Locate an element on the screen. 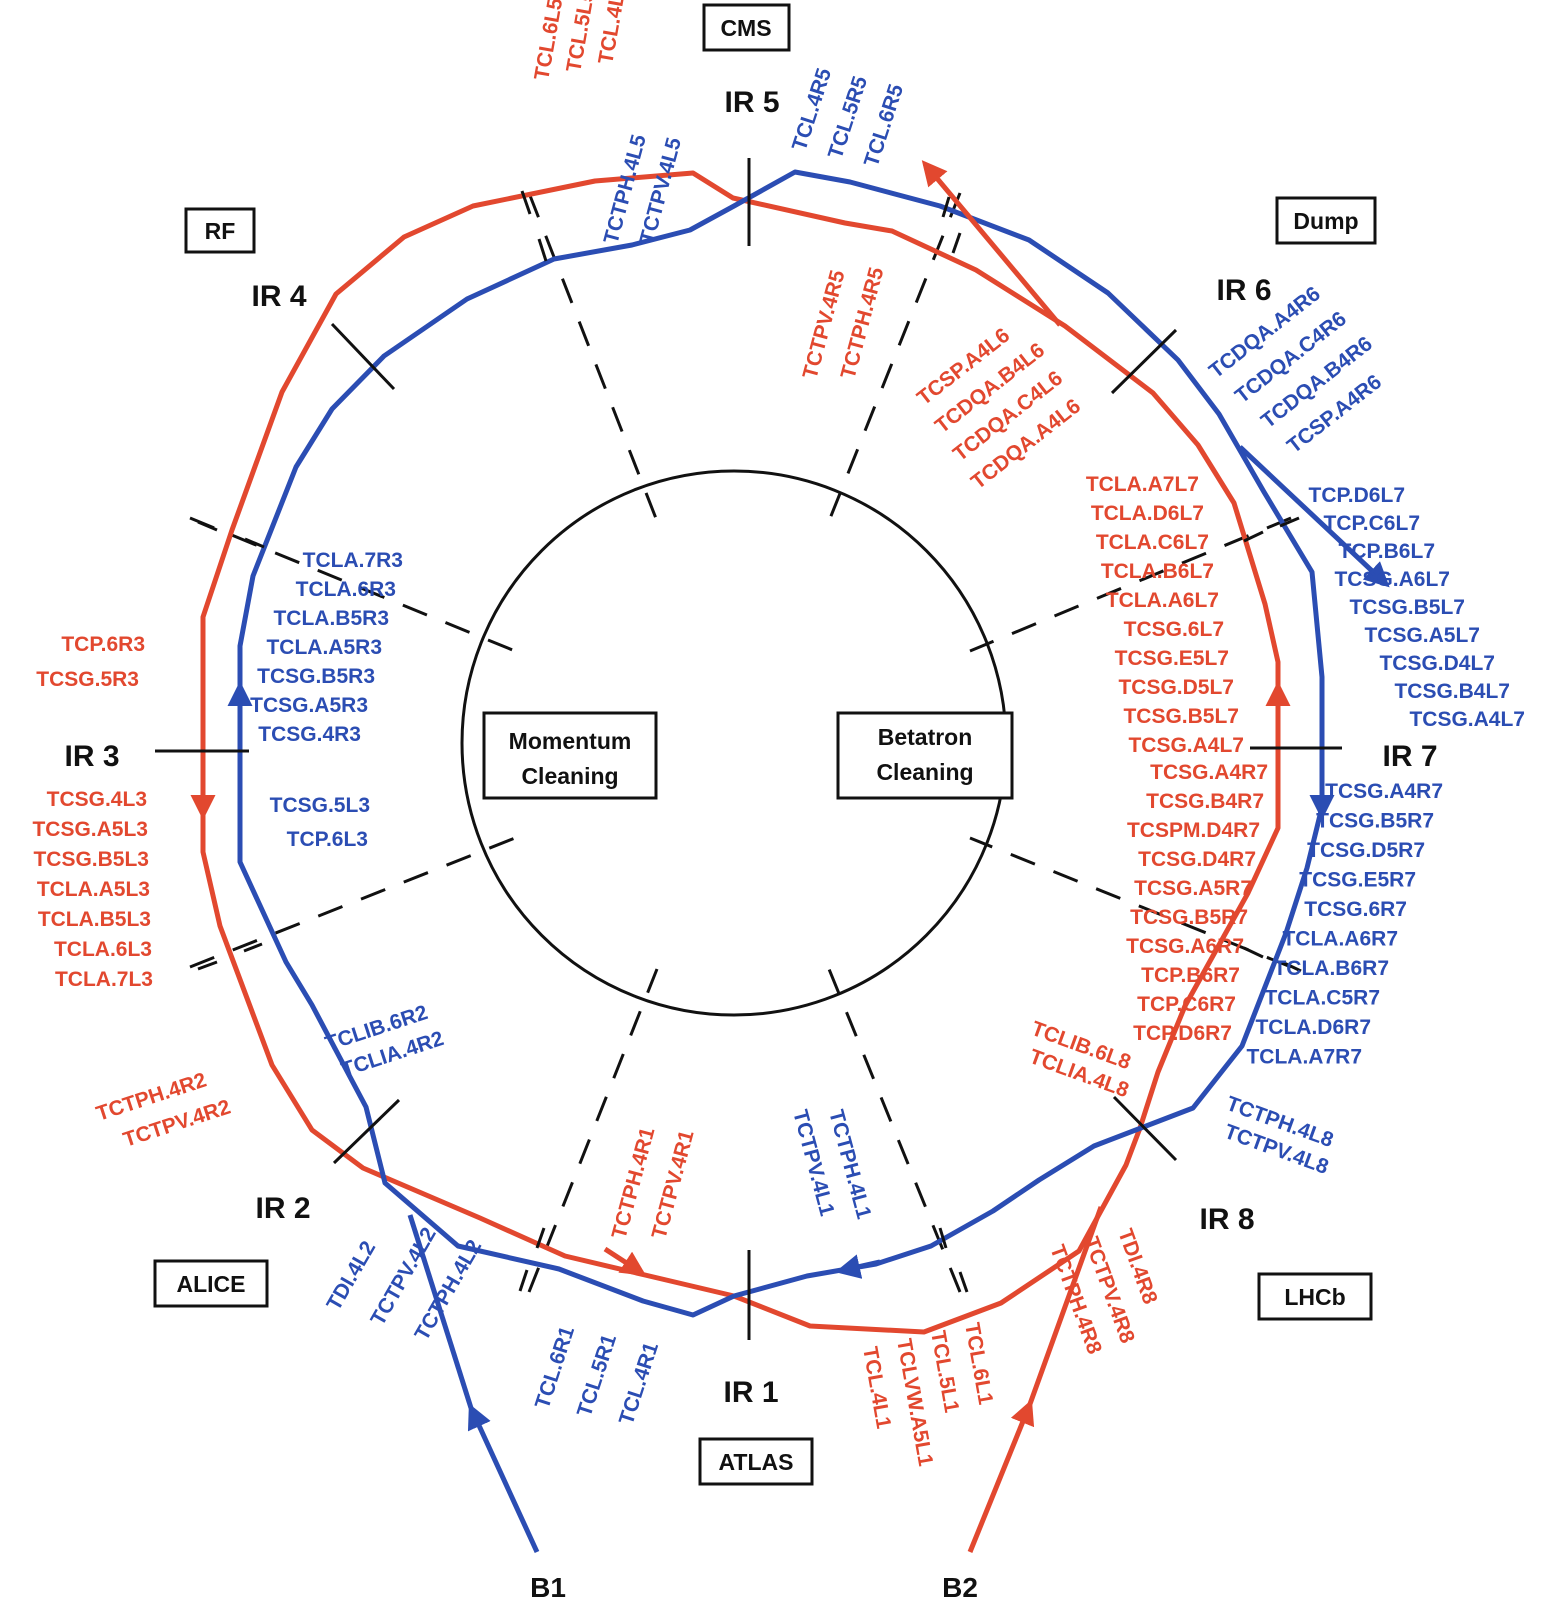 The width and height of the screenshot is (1560, 1608). betatron-cleaning-label-2: Cleaning is located at coordinates (924, 772).